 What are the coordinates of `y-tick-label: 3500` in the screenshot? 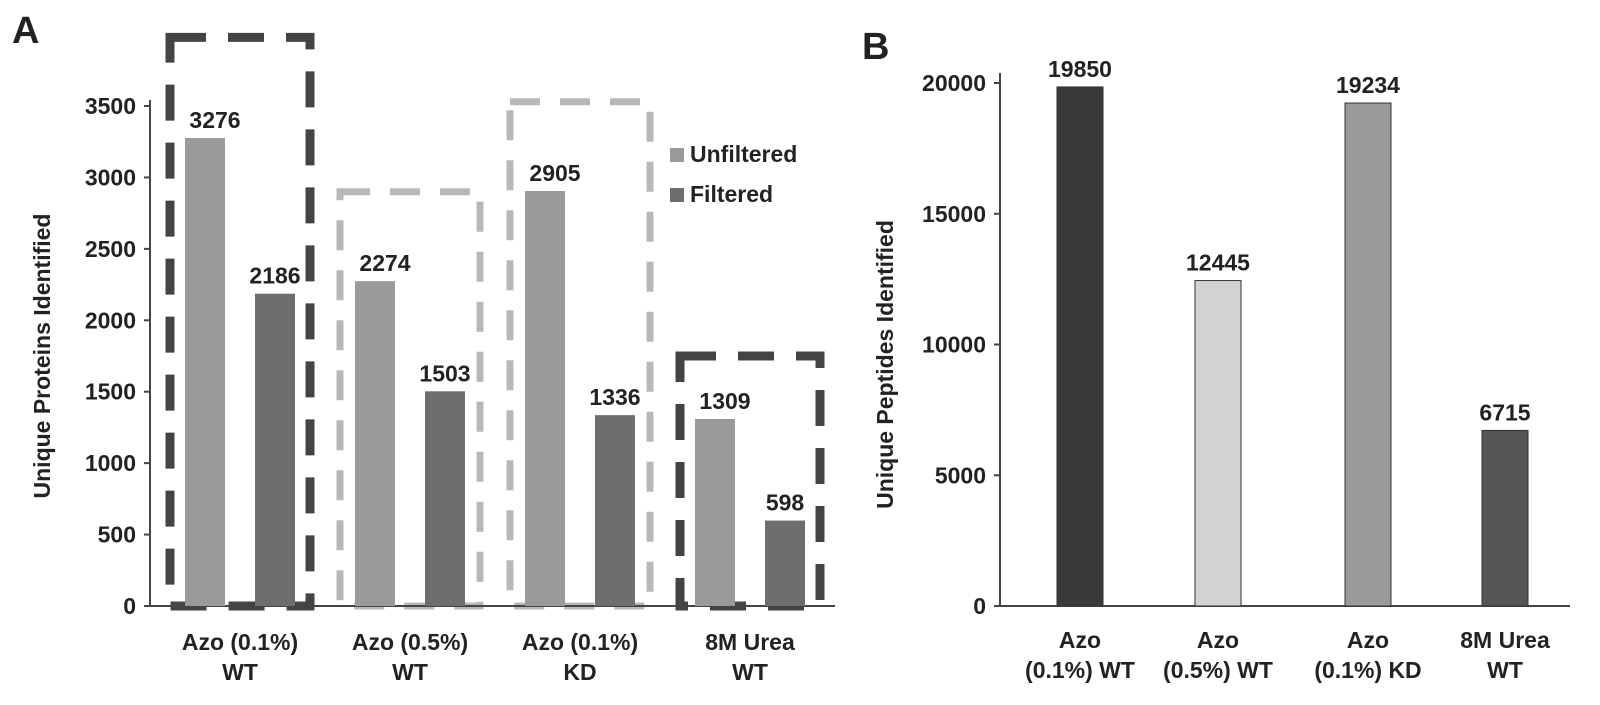 It's located at (110, 106).